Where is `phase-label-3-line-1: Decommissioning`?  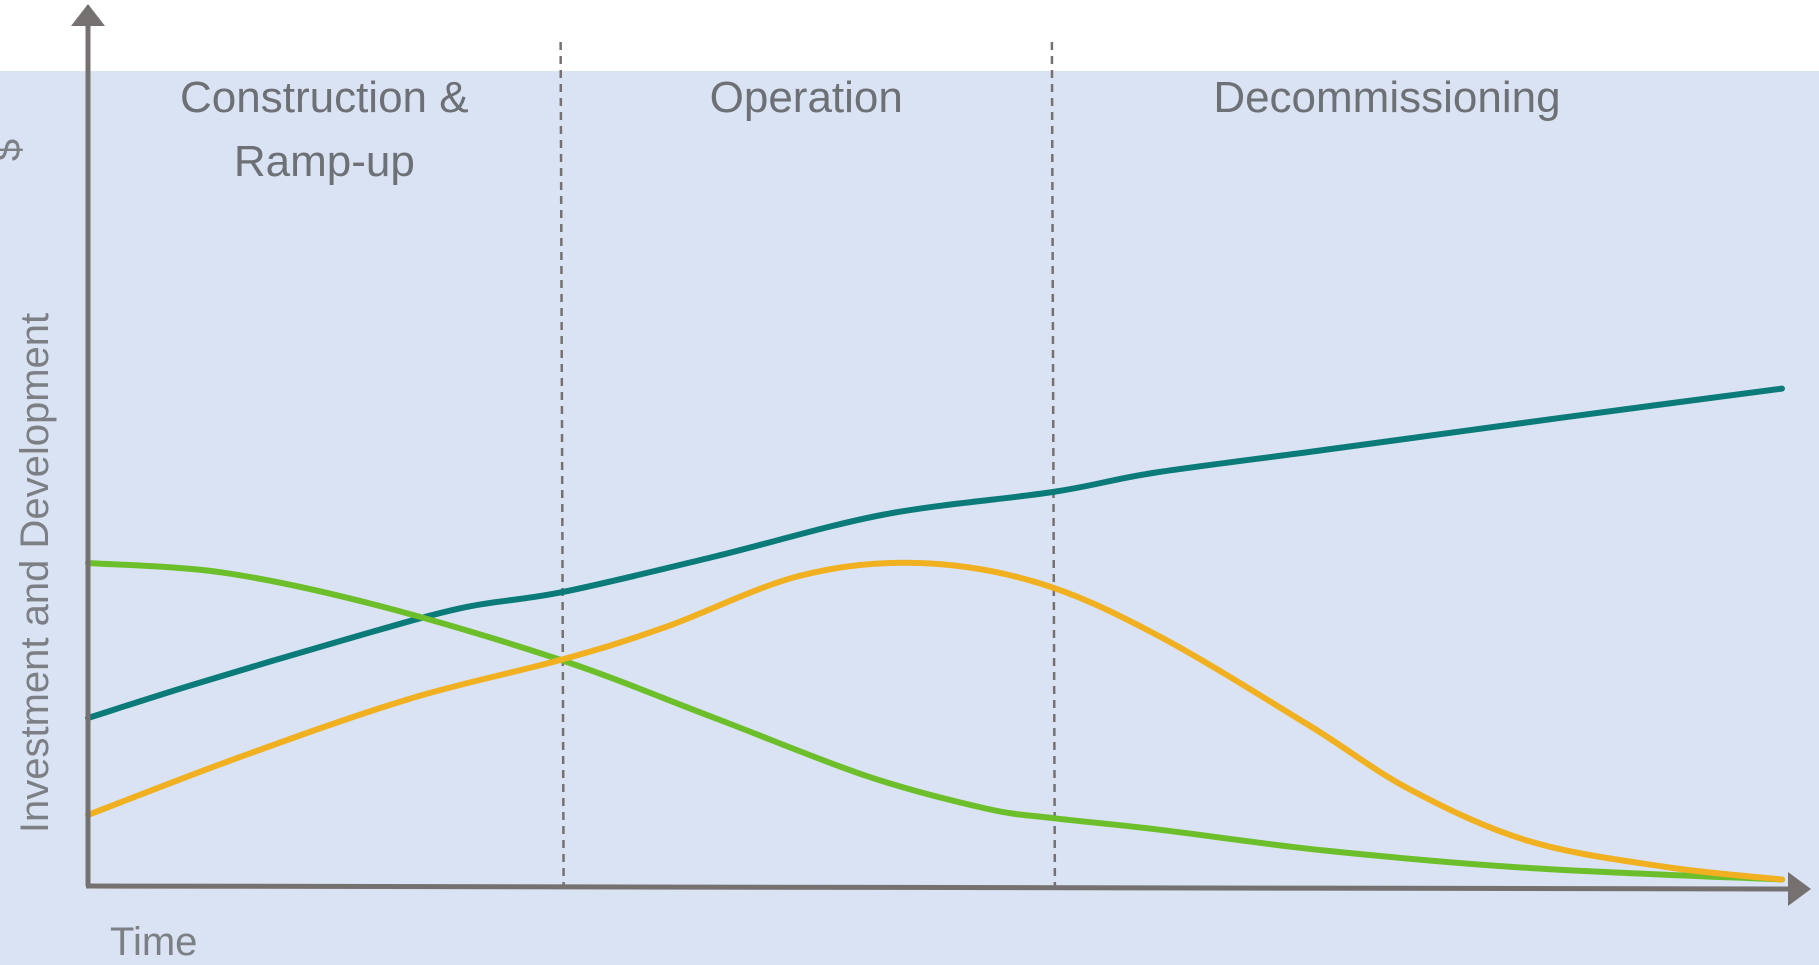
phase-label-3-line-1: Decommissioning is located at coordinates (1386, 97).